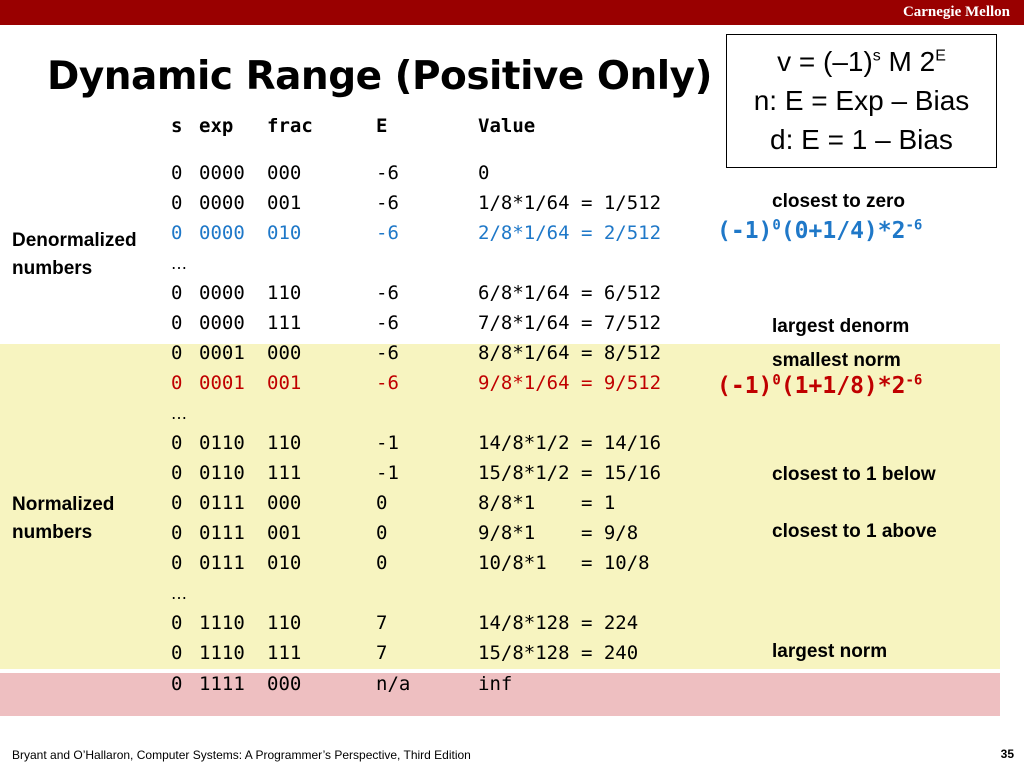 The image size is (1024, 768). What do you see at coordinates (570, 353) in the screenshot?
I see `cell-value: 8/8*1/64 = 8/512` at bounding box center [570, 353].